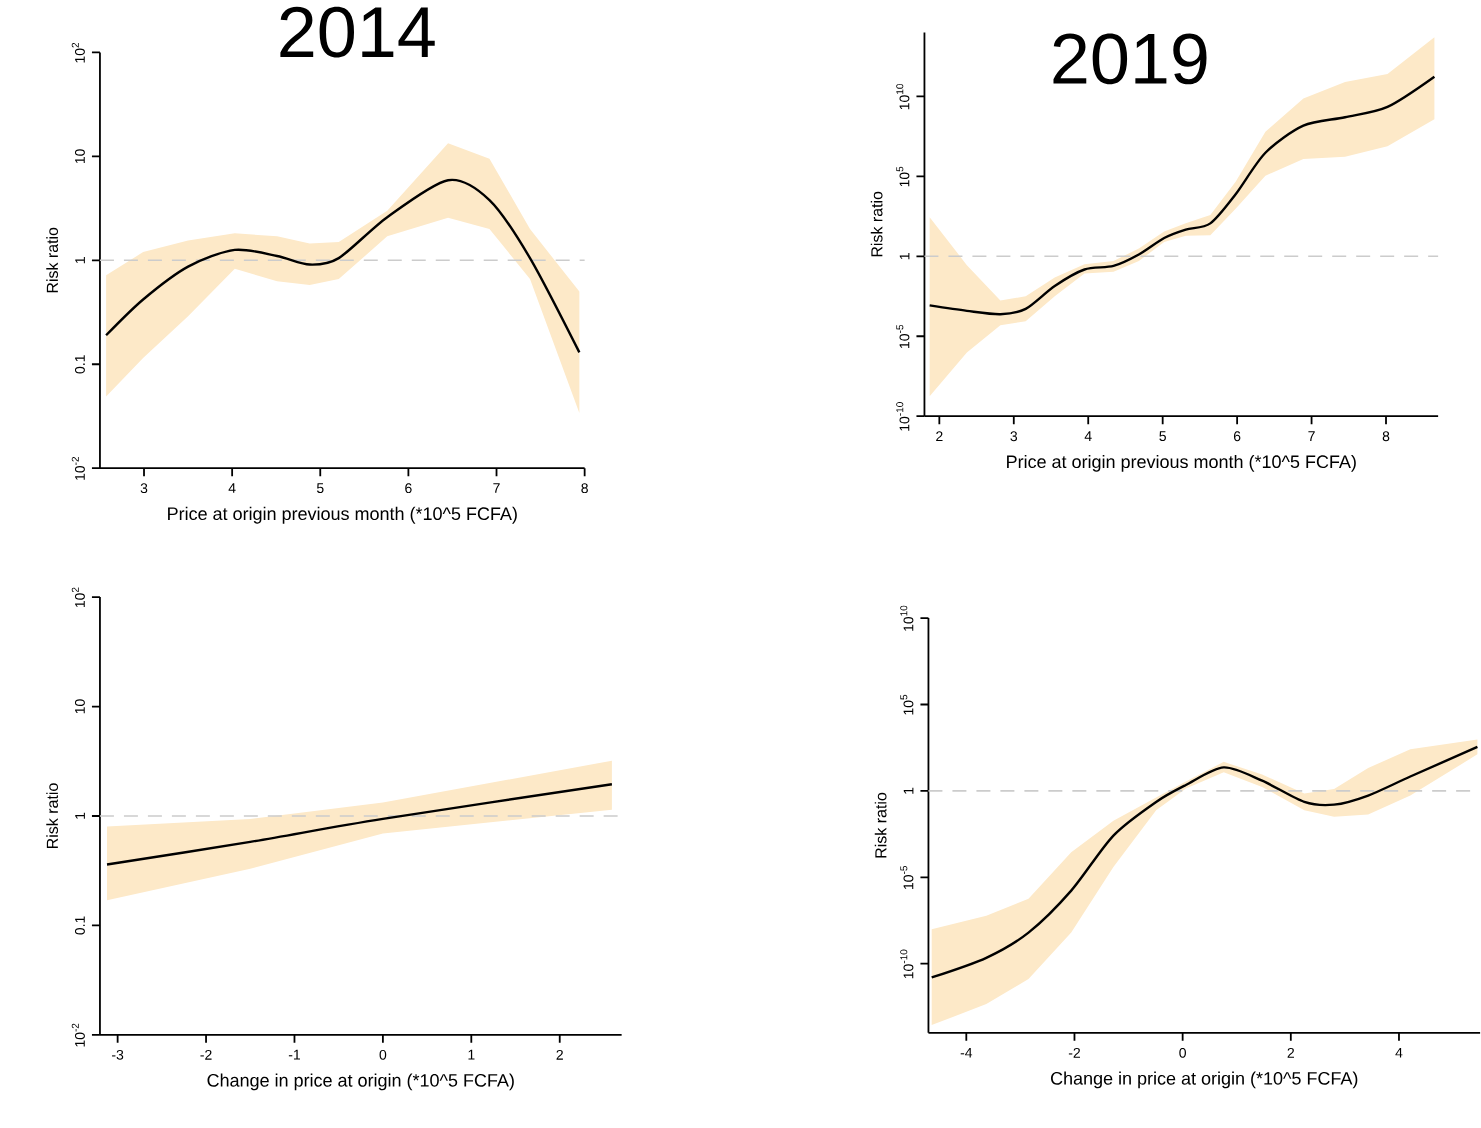 This screenshot has height=1128, width=1481. Describe the element at coordinates (294, 1054) in the screenshot. I see `x-tick-label: -1` at that location.